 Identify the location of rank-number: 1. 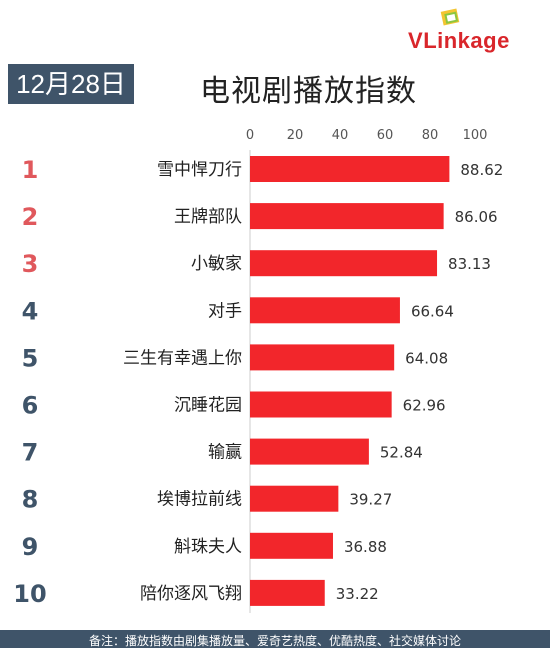
(30, 170).